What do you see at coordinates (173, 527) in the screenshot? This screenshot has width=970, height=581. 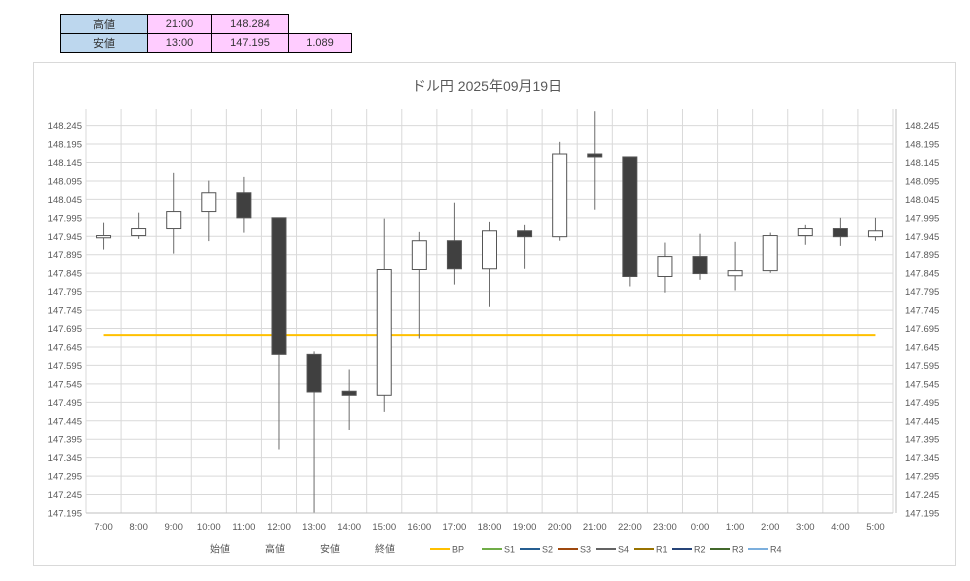 I see `x-tick-label: 9:00` at bounding box center [173, 527].